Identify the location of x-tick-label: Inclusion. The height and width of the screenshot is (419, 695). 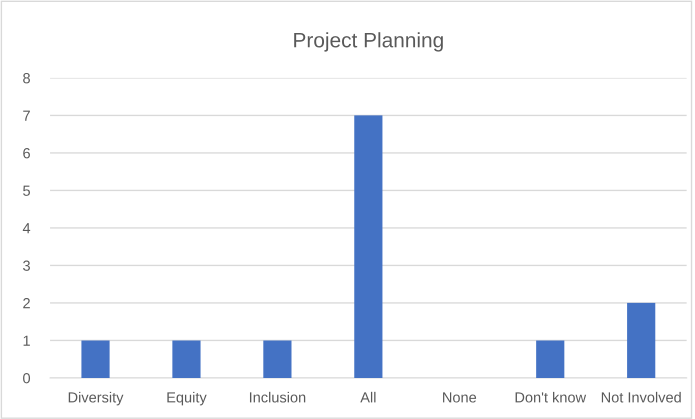
(278, 397).